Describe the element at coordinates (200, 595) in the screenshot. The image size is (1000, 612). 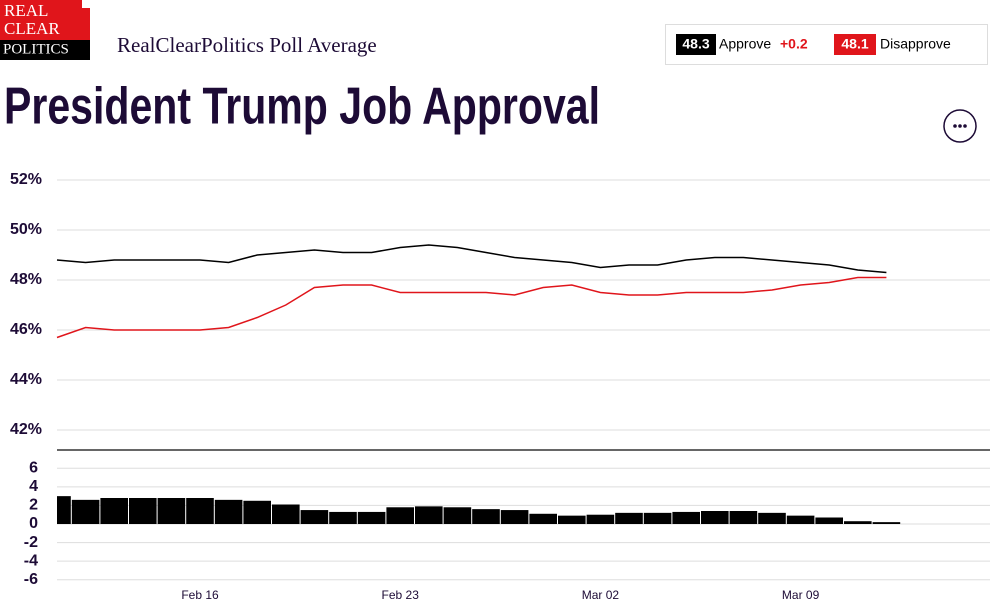
I see `x-tick-label: Feb 16` at that location.